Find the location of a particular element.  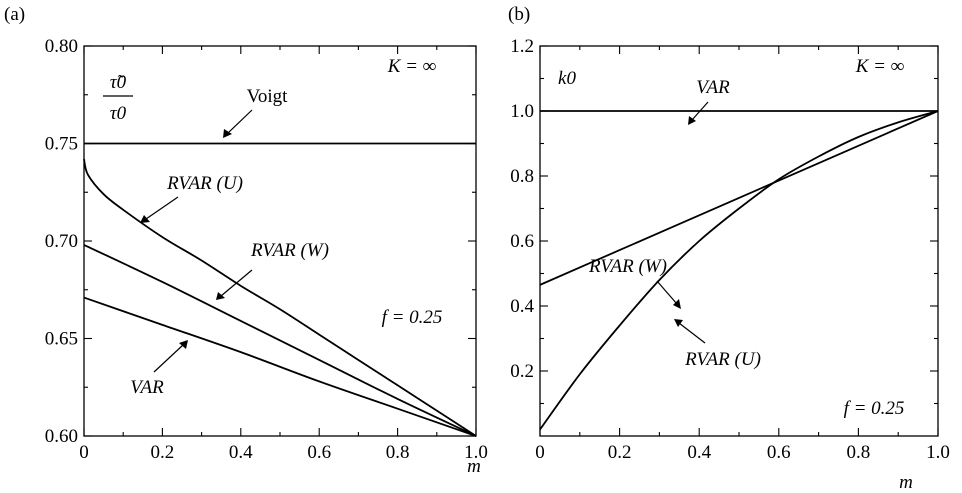

panel-a-rvar-u-label: RVAR (U) is located at coordinates (204, 183).